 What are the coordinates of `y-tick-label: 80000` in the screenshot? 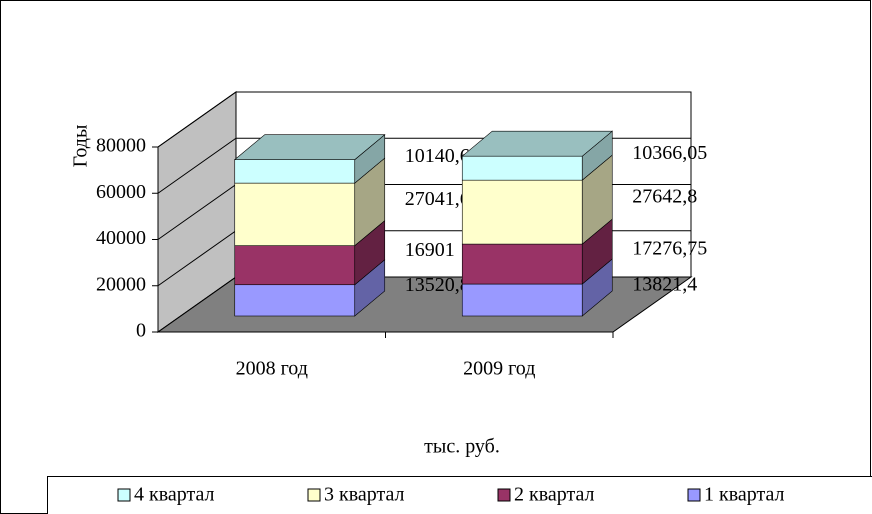 It's located at (121, 146).